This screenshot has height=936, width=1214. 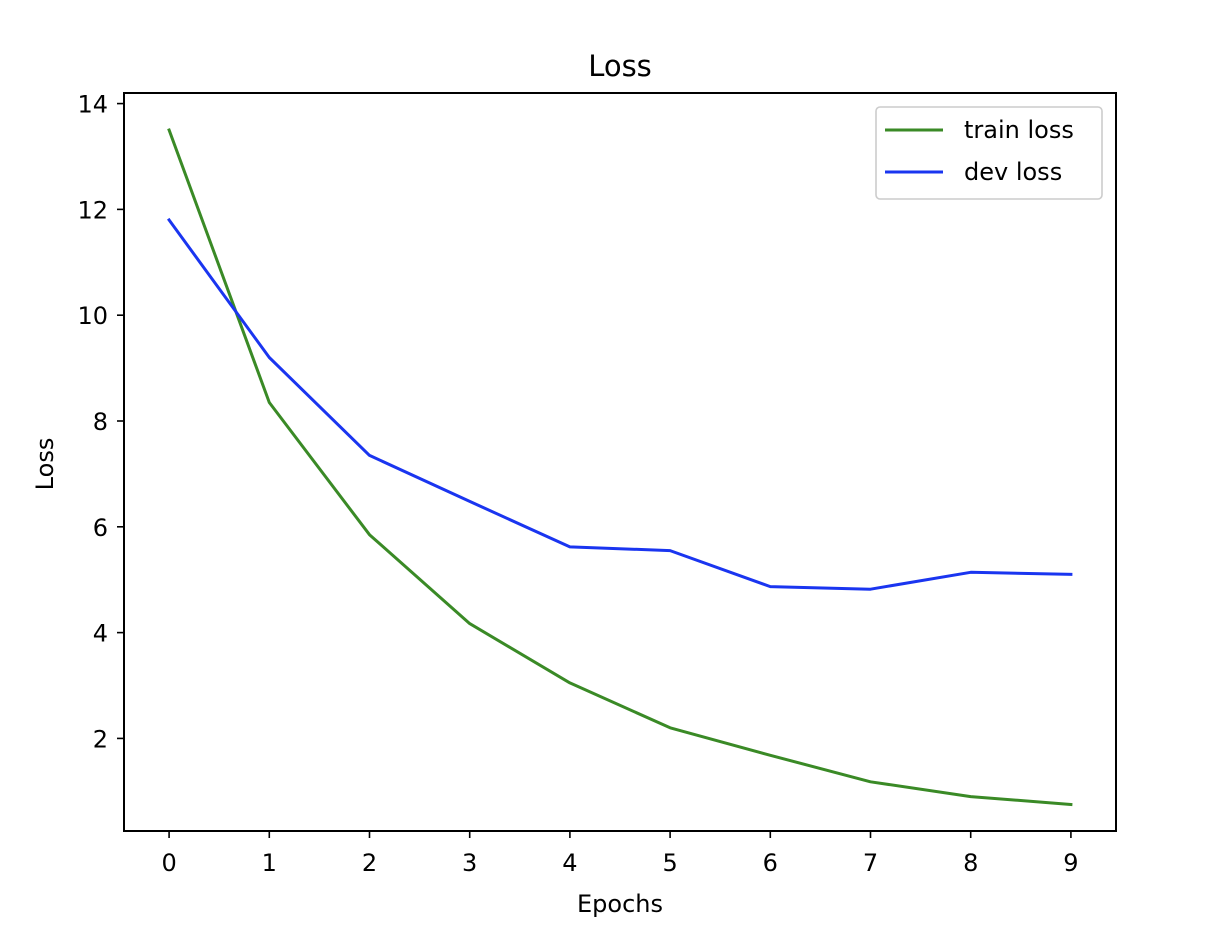 What do you see at coordinates (100, 422) in the screenshot?
I see `y-tick-label: 8` at bounding box center [100, 422].